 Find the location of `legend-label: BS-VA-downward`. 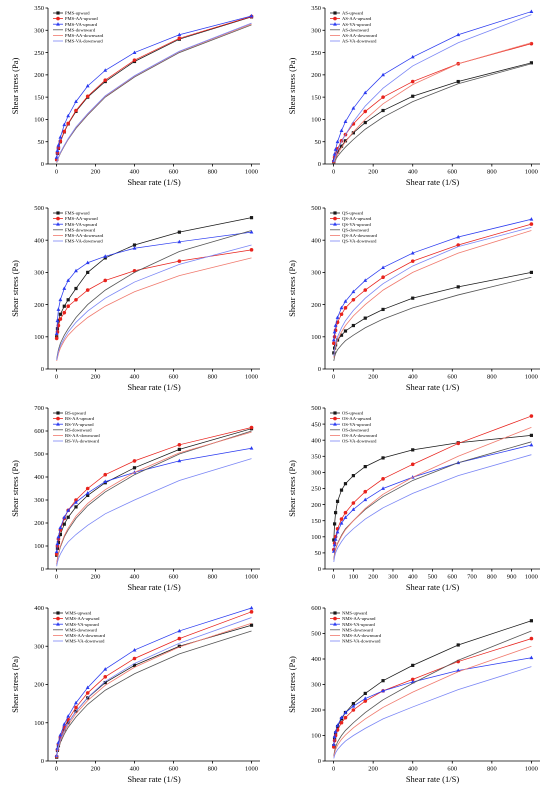

legend-label: BS-VA-downward is located at coordinates (82, 441).